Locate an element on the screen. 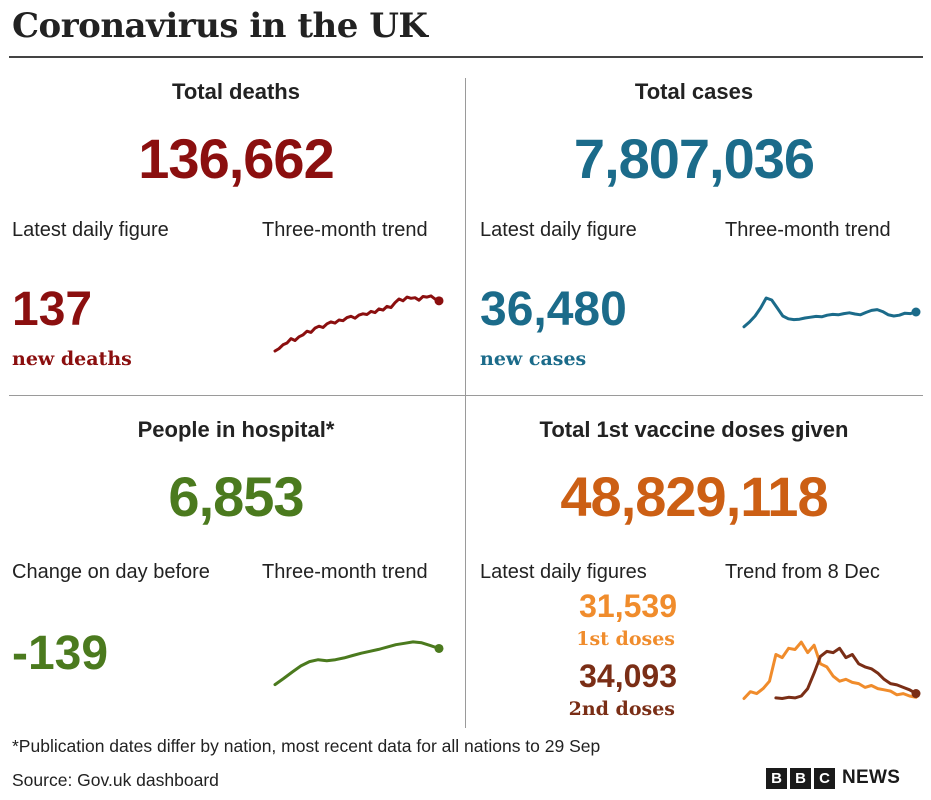  source-note: Source: Gov.uk dashboard is located at coordinates (115, 780).